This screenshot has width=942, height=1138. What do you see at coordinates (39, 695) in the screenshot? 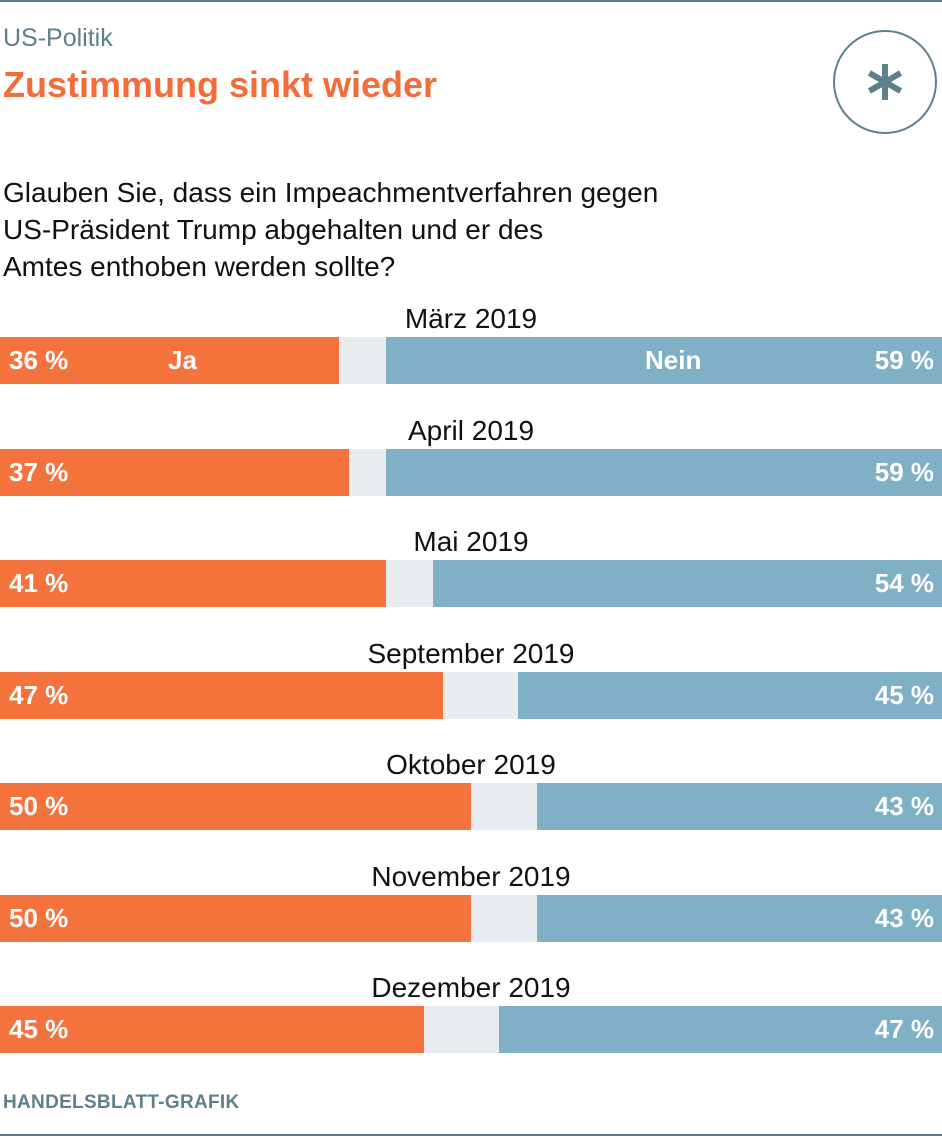
I see `value-label-yes: 47 %` at bounding box center [39, 695].